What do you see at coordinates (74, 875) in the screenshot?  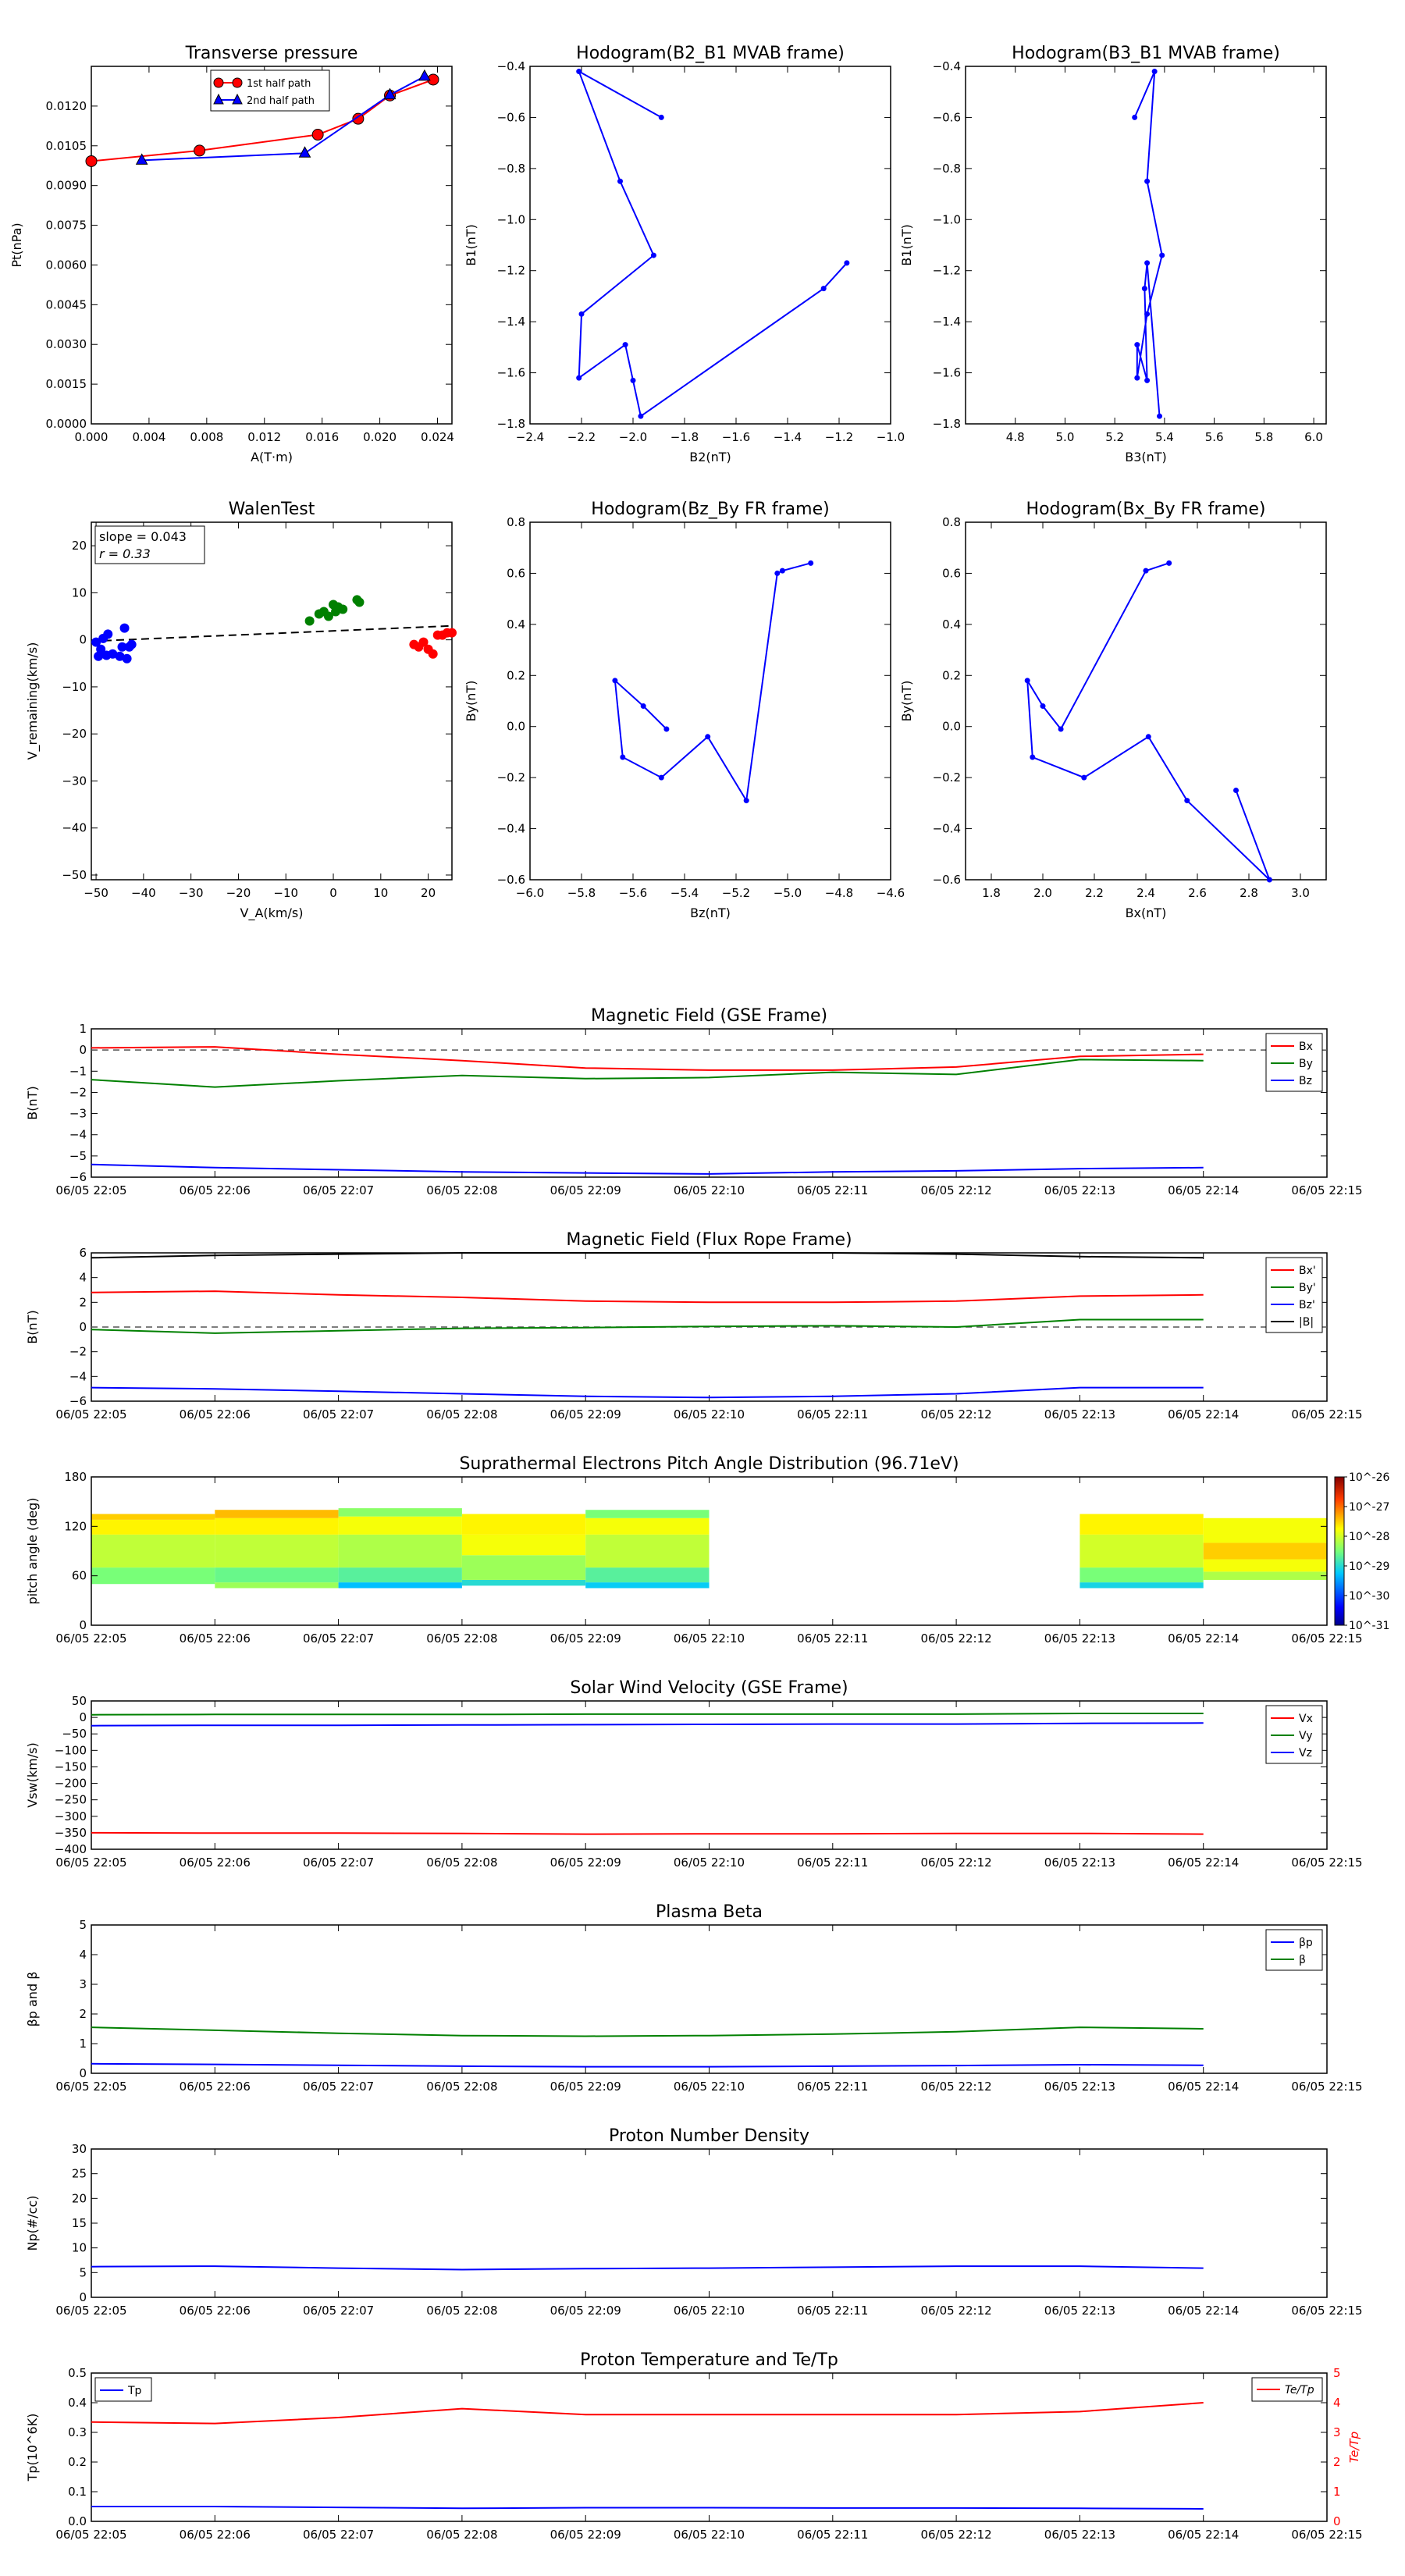 I see `y-tick-label: −50` at bounding box center [74, 875].